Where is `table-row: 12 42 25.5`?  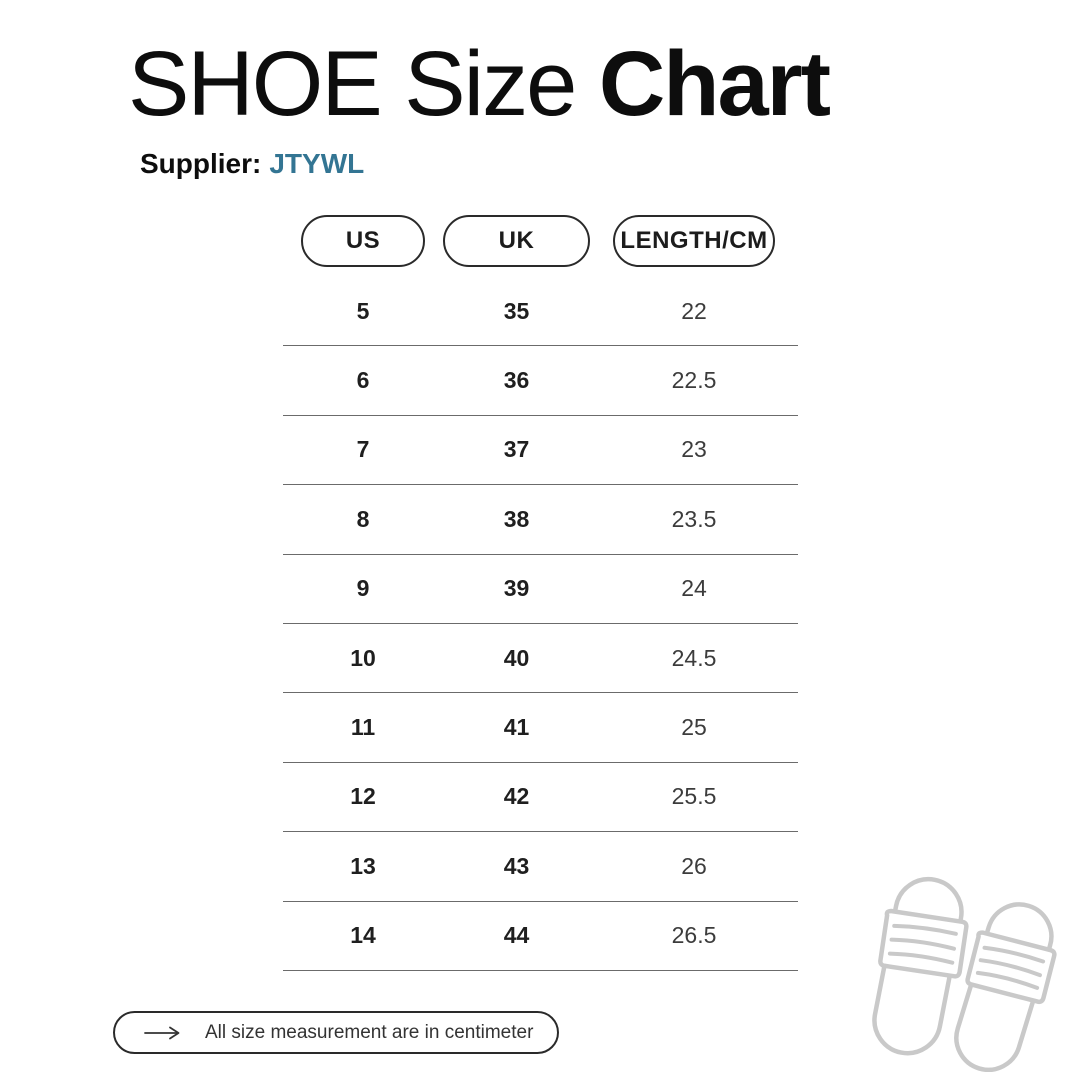 table-row: 12 42 25.5 is located at coordinates (540, 798).